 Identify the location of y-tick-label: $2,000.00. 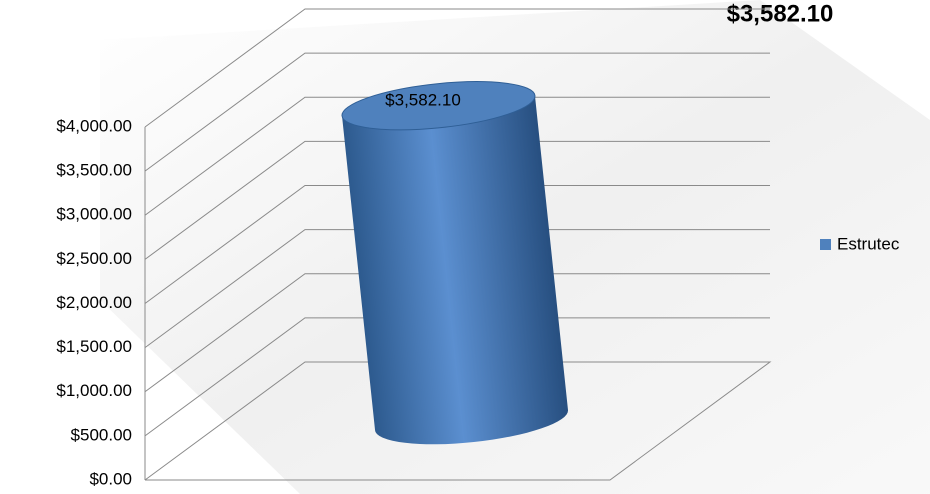
(94, 302).